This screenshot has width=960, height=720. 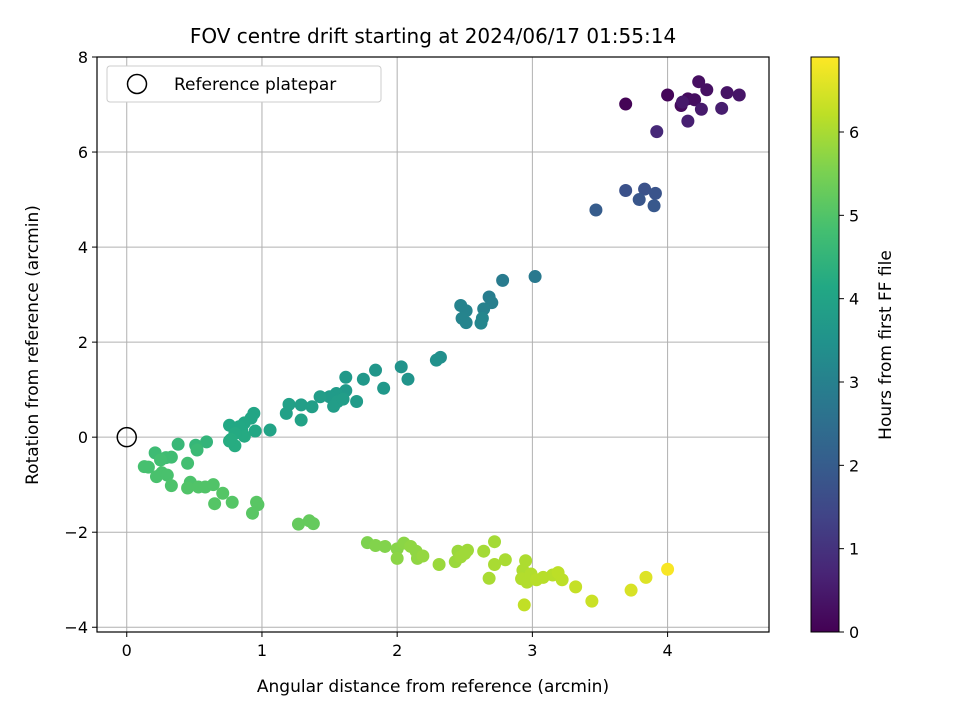 What do you see at coordinates (854, 632) in the screenshot?
I see `colorbar-tick-label: 0` at bounding box center [854, 632].